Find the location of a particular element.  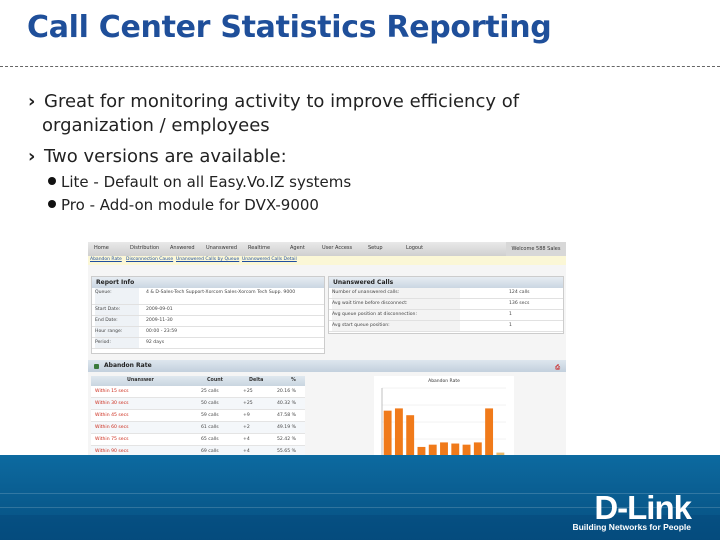

sub-bullet-text: Lite - Default on all Easy.Vo.IZ systems is located at coordinates (206, 182).